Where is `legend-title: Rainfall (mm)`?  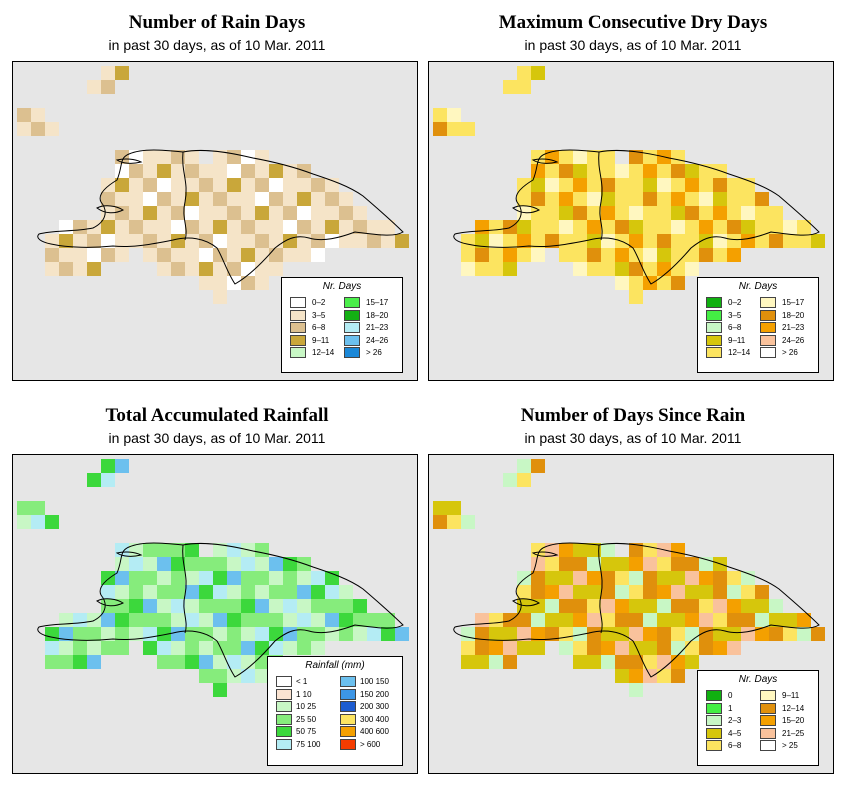
legend-title: Rainfall (mm) is located at coordinates (335, 665).